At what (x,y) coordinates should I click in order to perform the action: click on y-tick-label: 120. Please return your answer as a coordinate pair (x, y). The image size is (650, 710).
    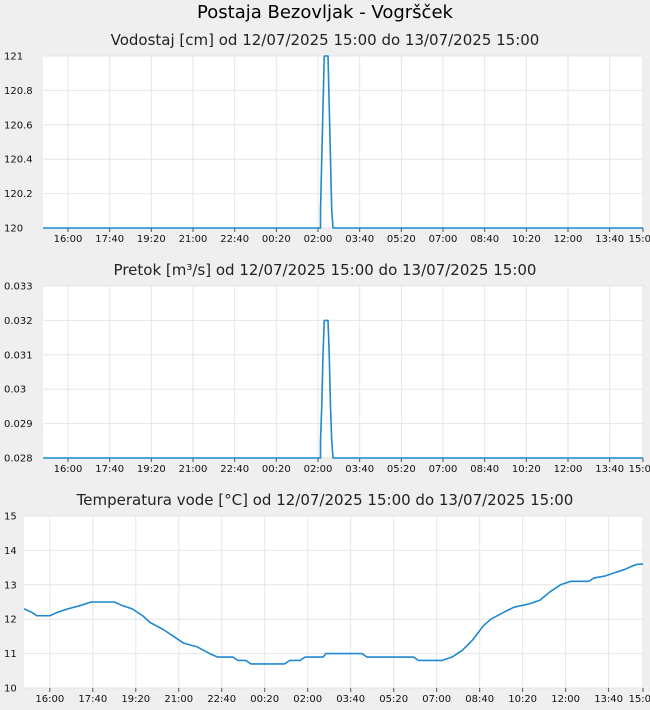
    Looking at the image, I should click on (13, 229).